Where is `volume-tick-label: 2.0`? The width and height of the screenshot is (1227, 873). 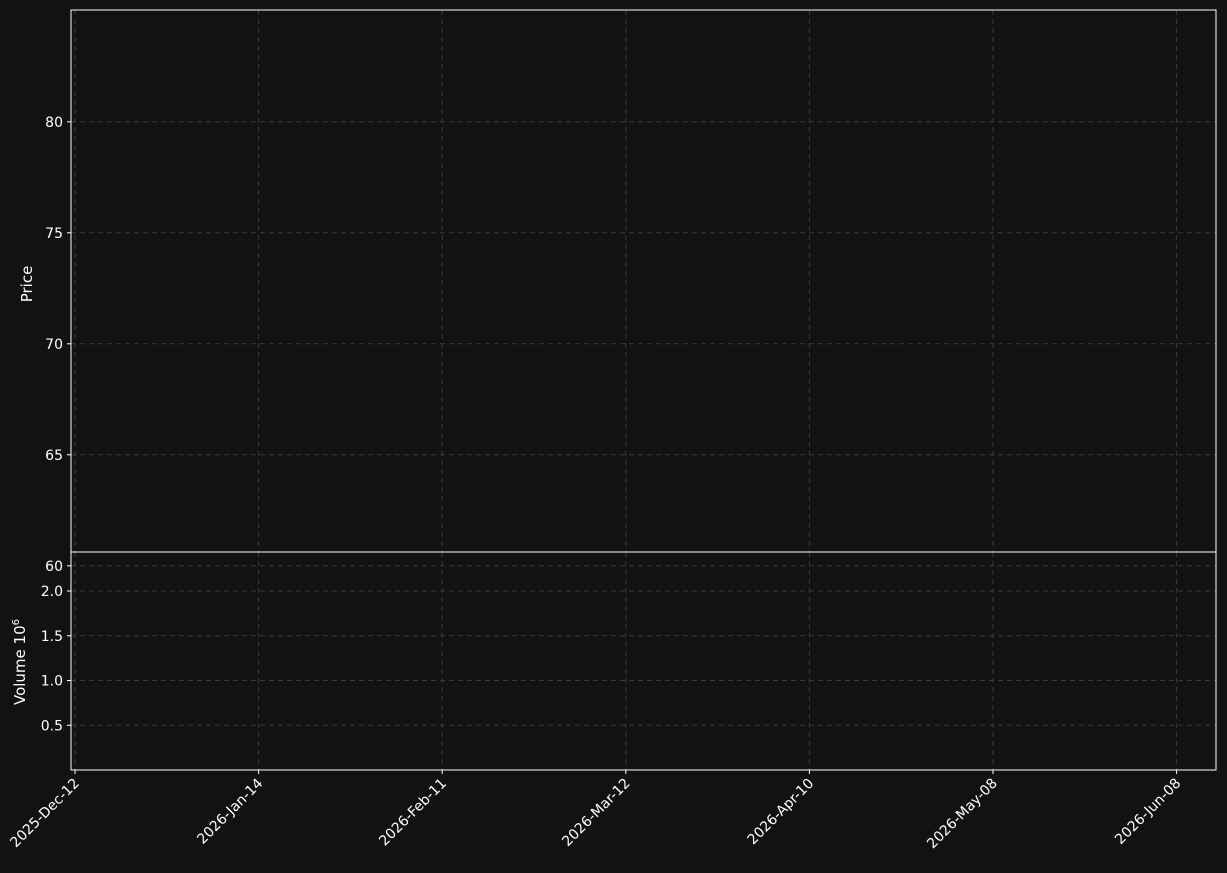
volume-tick-label: 2.0 is located at coordinates (52, 592).